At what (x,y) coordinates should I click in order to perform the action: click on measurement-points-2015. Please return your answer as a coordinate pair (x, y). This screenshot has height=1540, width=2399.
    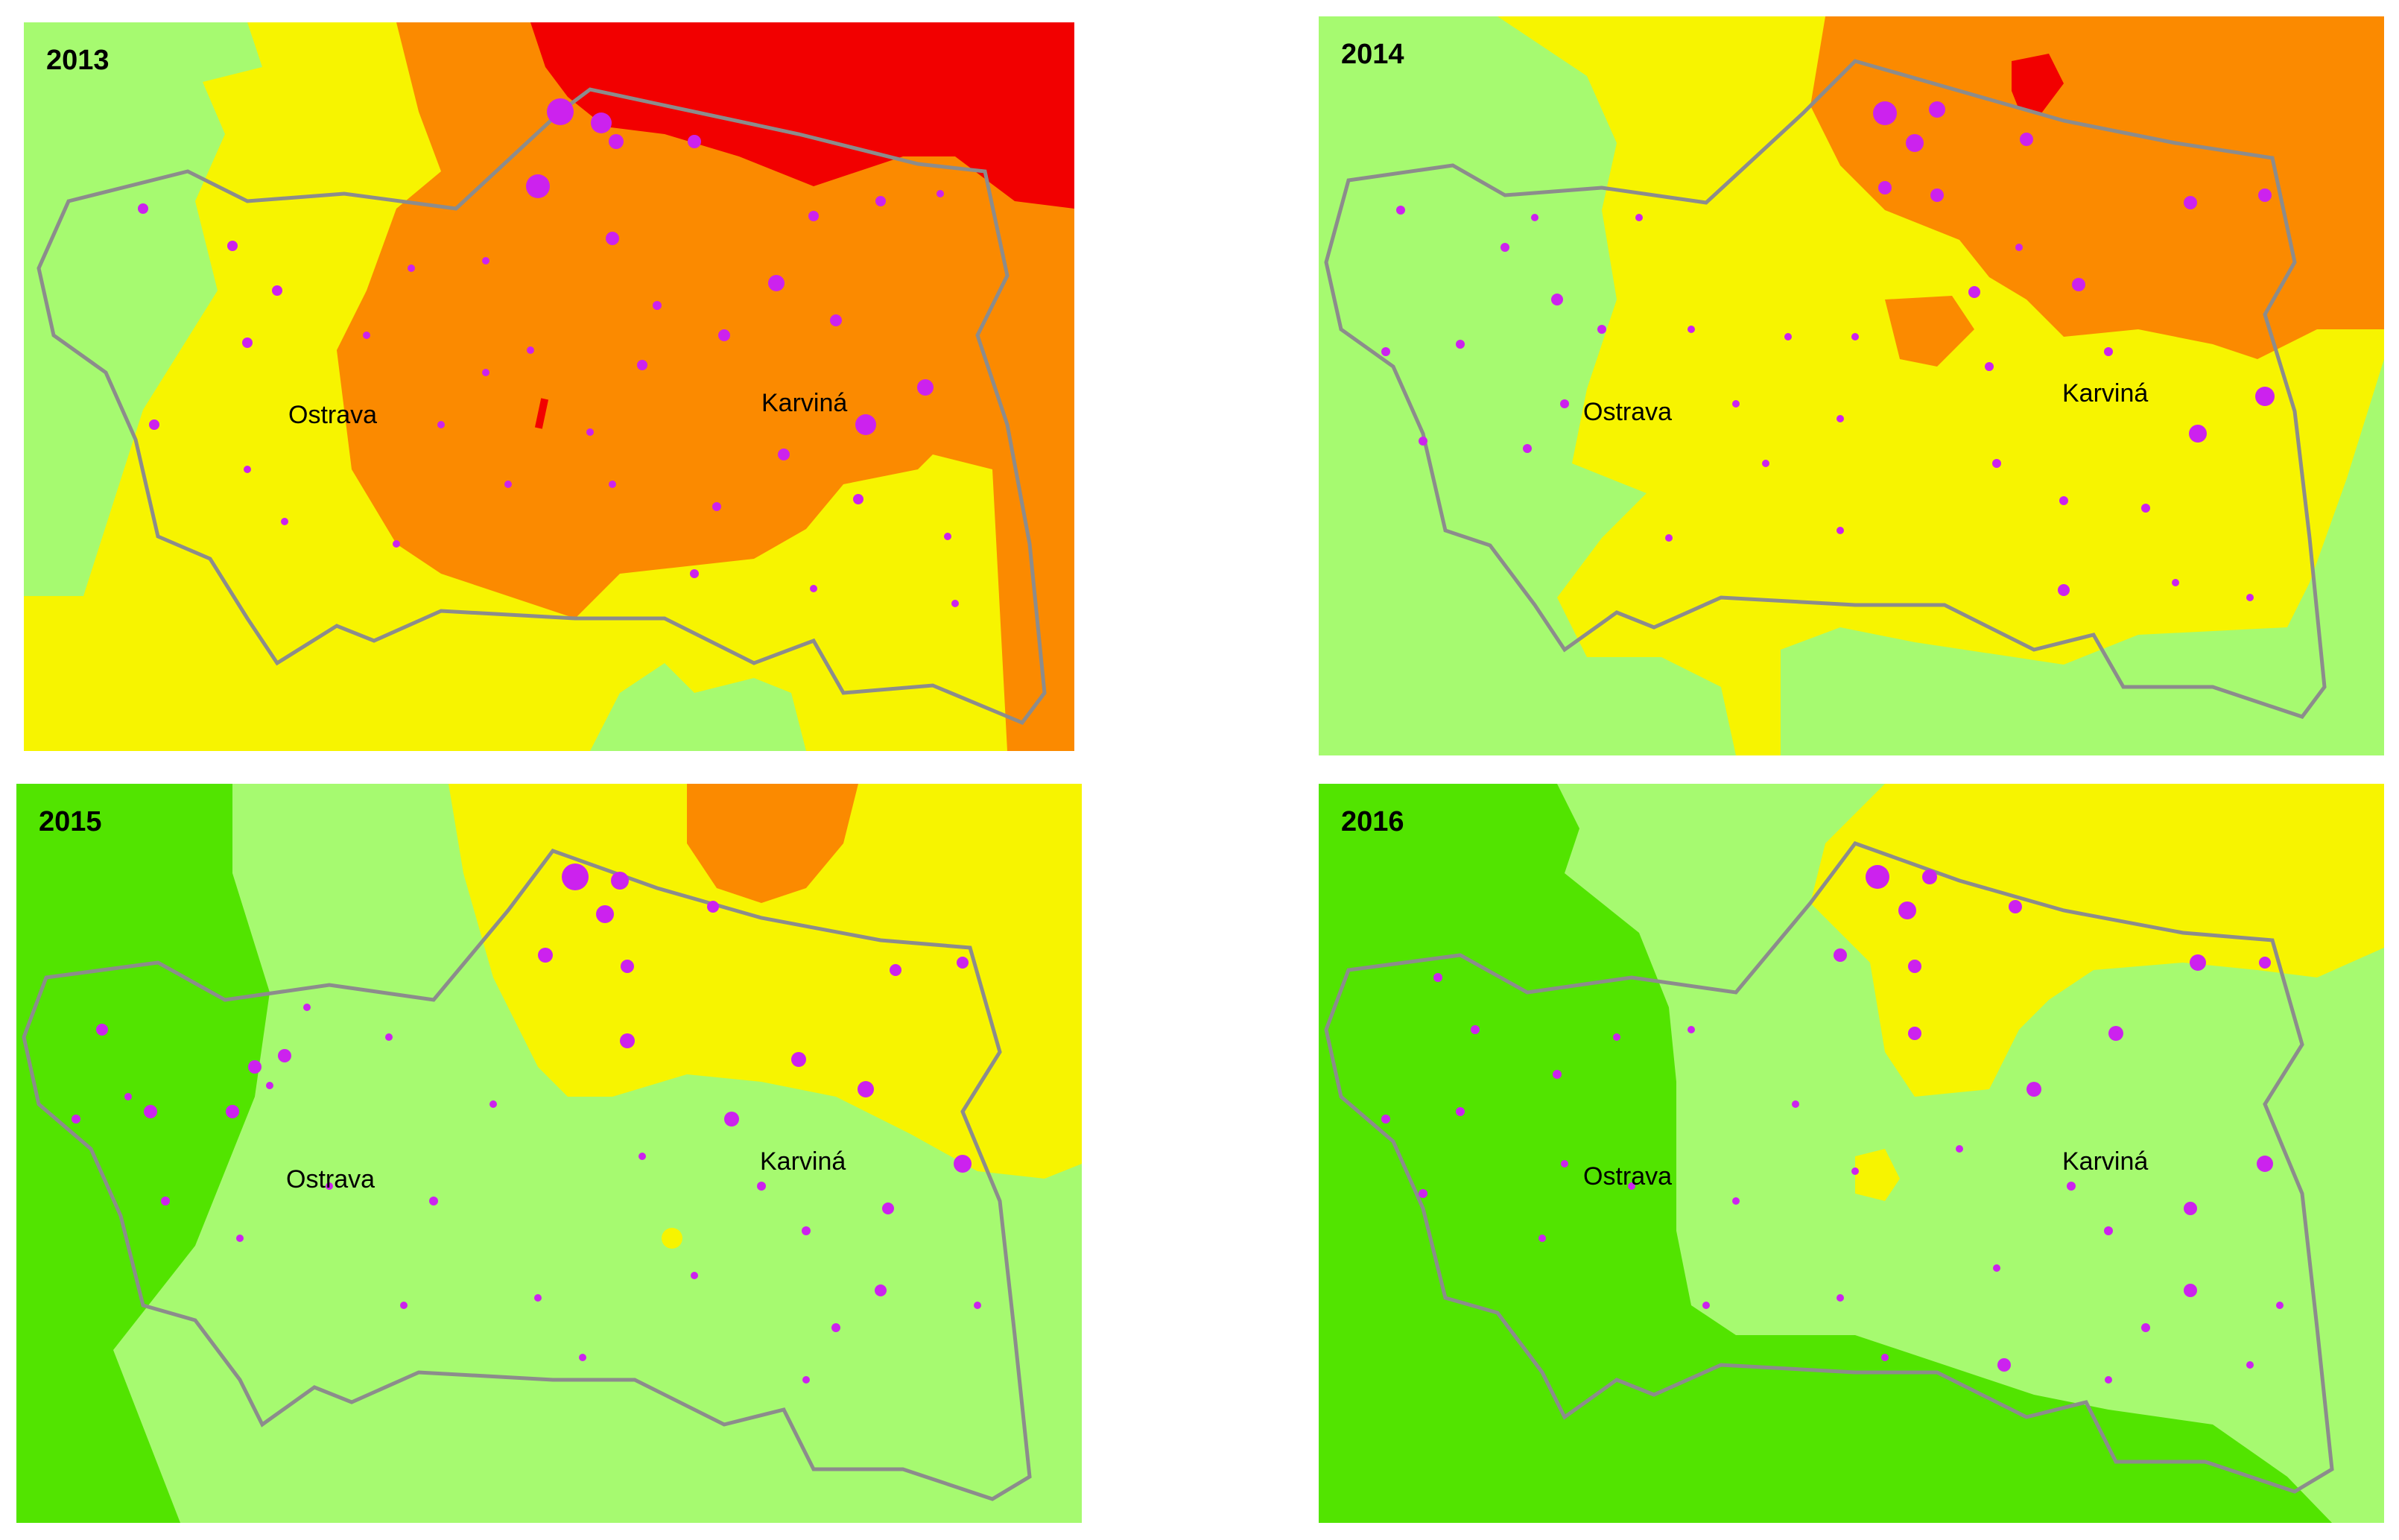
    Looking at the image, I should click on (526, 1124).